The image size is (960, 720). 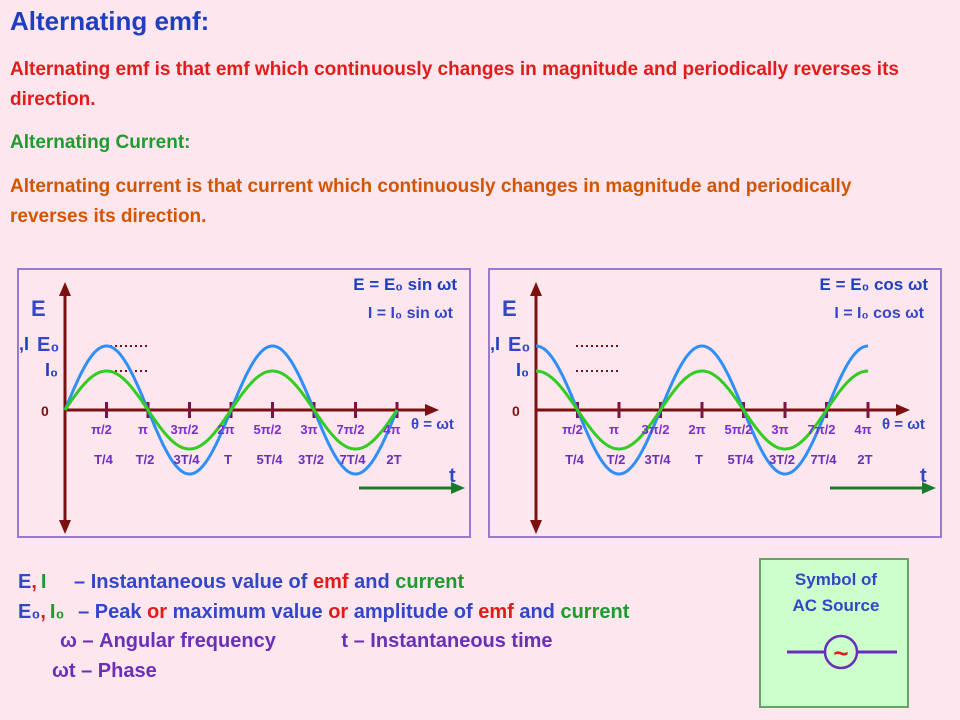 I want to click on legend-text: Peak, so click(x=121, y=612).